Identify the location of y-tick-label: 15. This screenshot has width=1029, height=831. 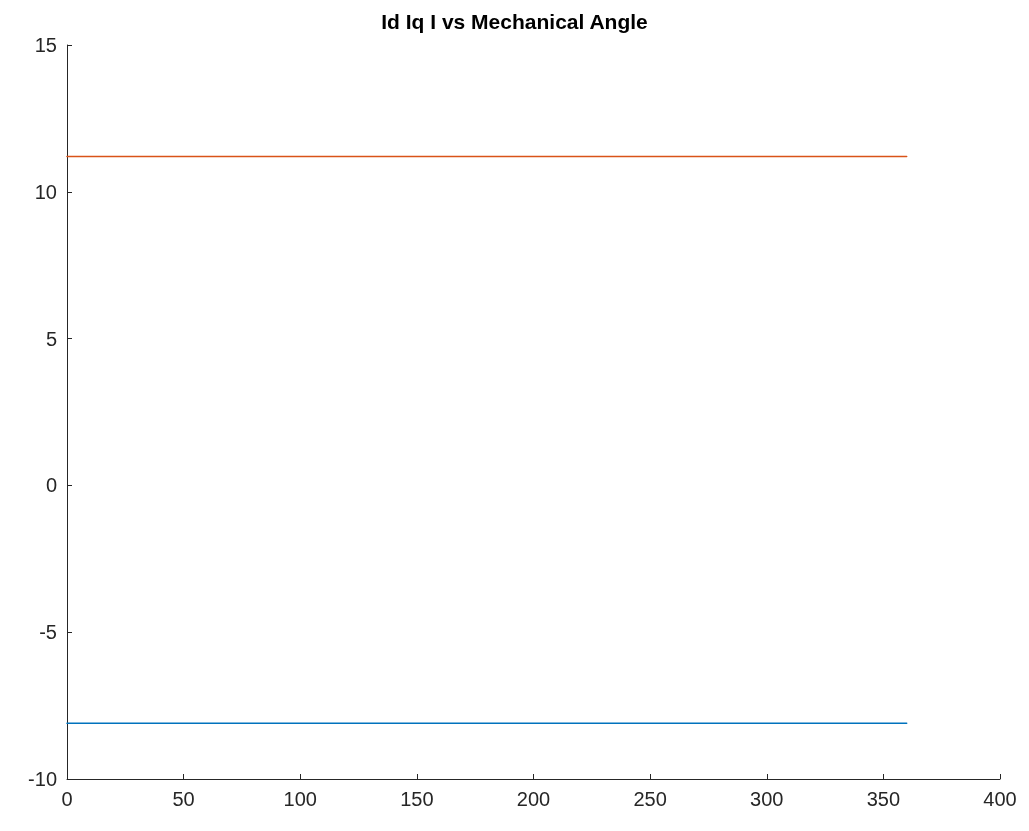
(45, 45).